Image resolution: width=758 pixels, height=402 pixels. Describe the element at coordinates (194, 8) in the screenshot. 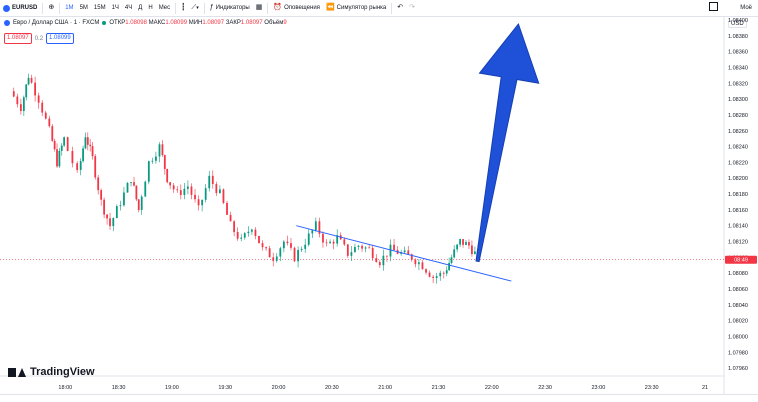

I see `line-type-button: ⟋ ▾` at that location.